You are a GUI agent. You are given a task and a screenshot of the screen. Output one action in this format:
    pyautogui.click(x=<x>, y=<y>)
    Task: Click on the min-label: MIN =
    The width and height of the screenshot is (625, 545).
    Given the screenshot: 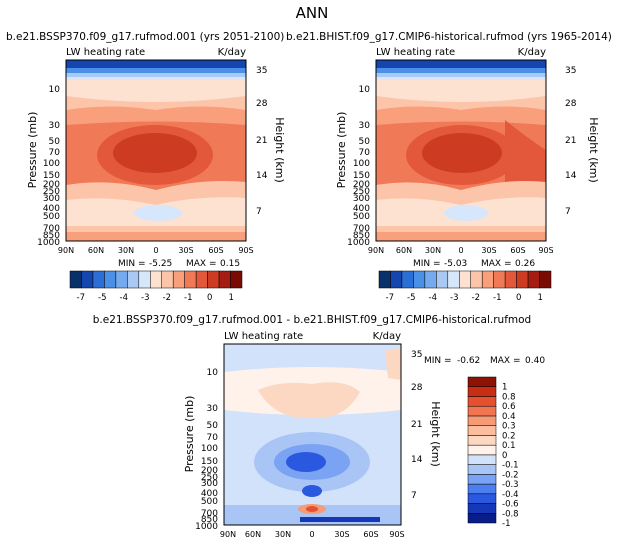 What is the action you would take?
    pyautogui.click(x=427, y=264)
    